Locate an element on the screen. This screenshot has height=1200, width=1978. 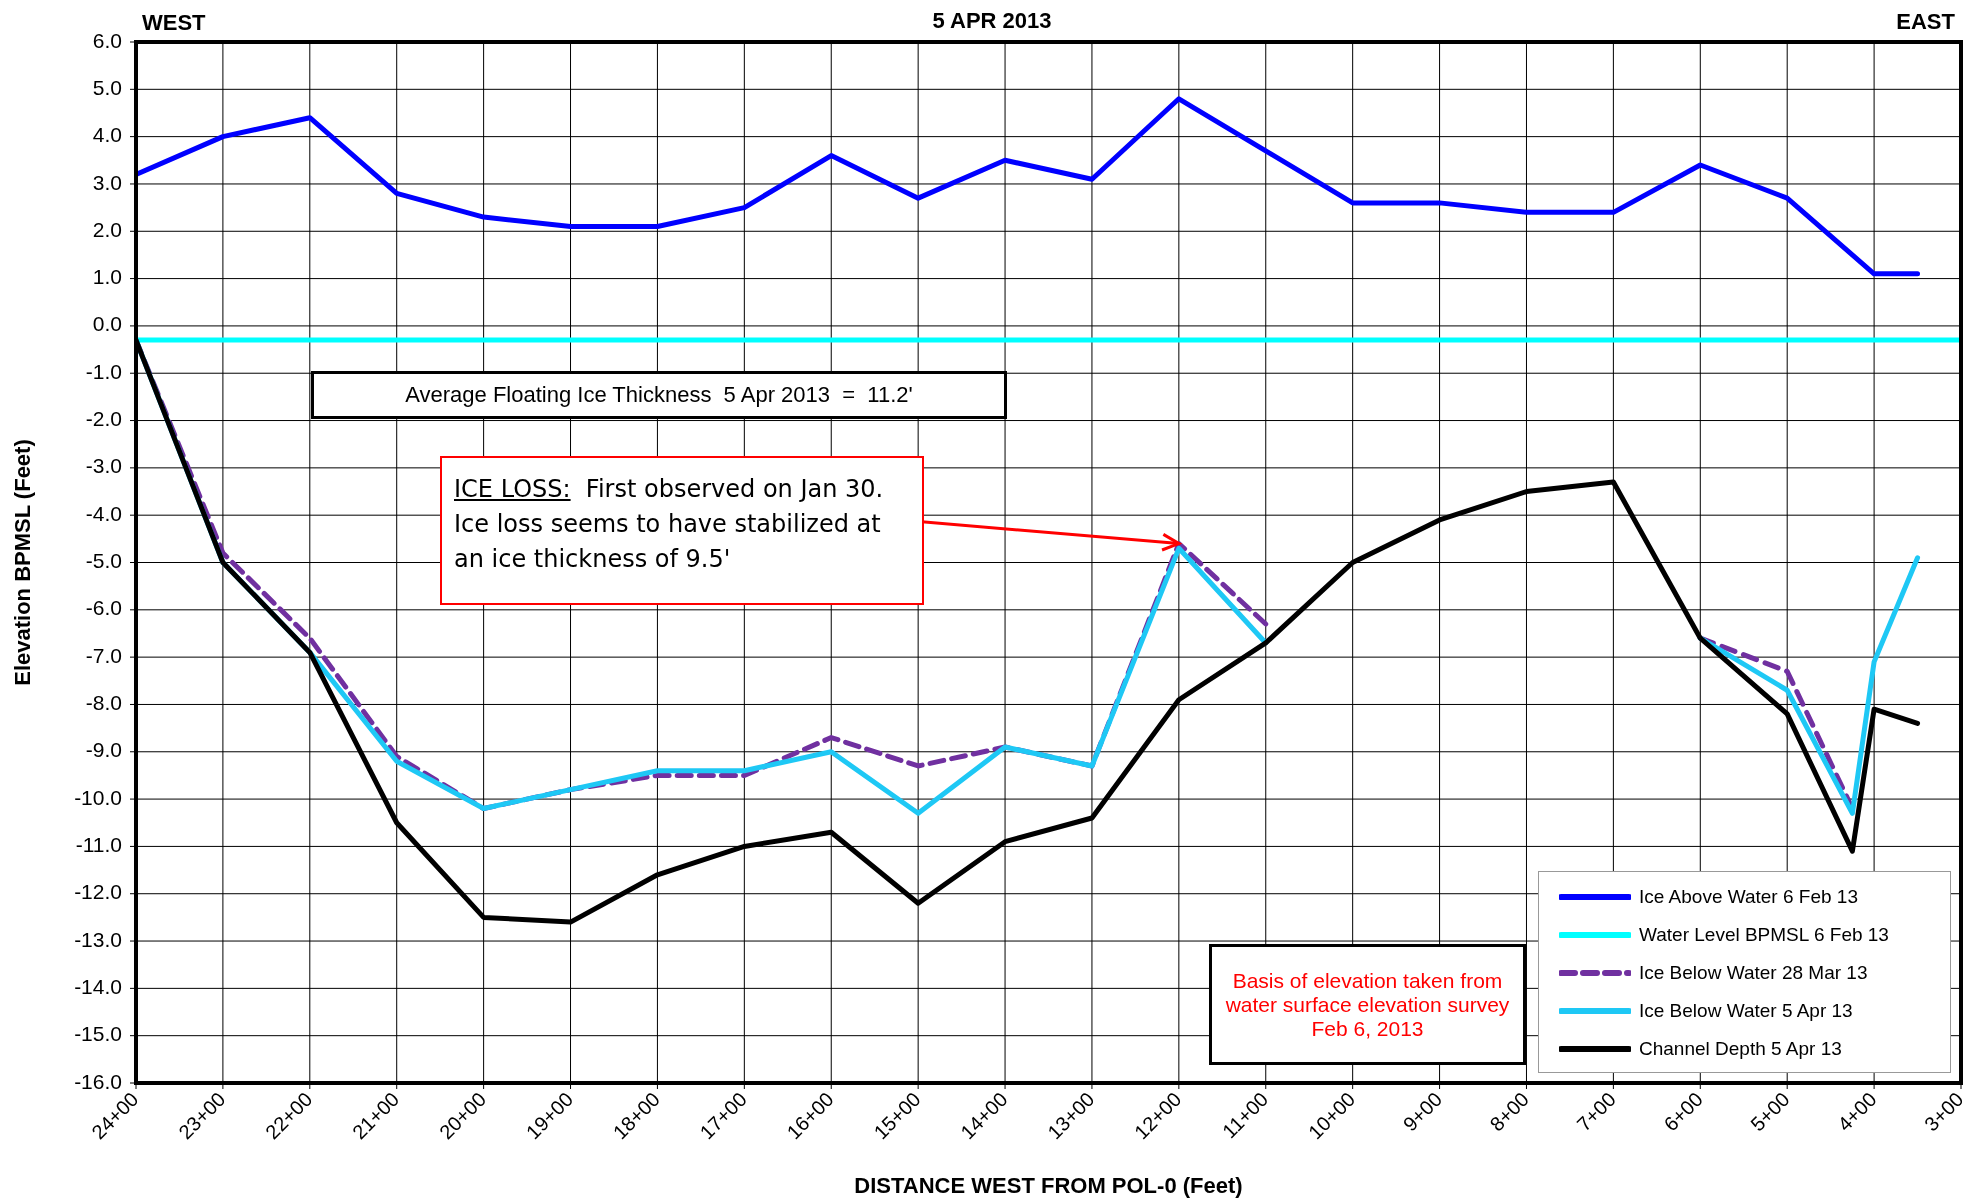
y-tick-label: -5.0 is located at coordinates (103, 561).